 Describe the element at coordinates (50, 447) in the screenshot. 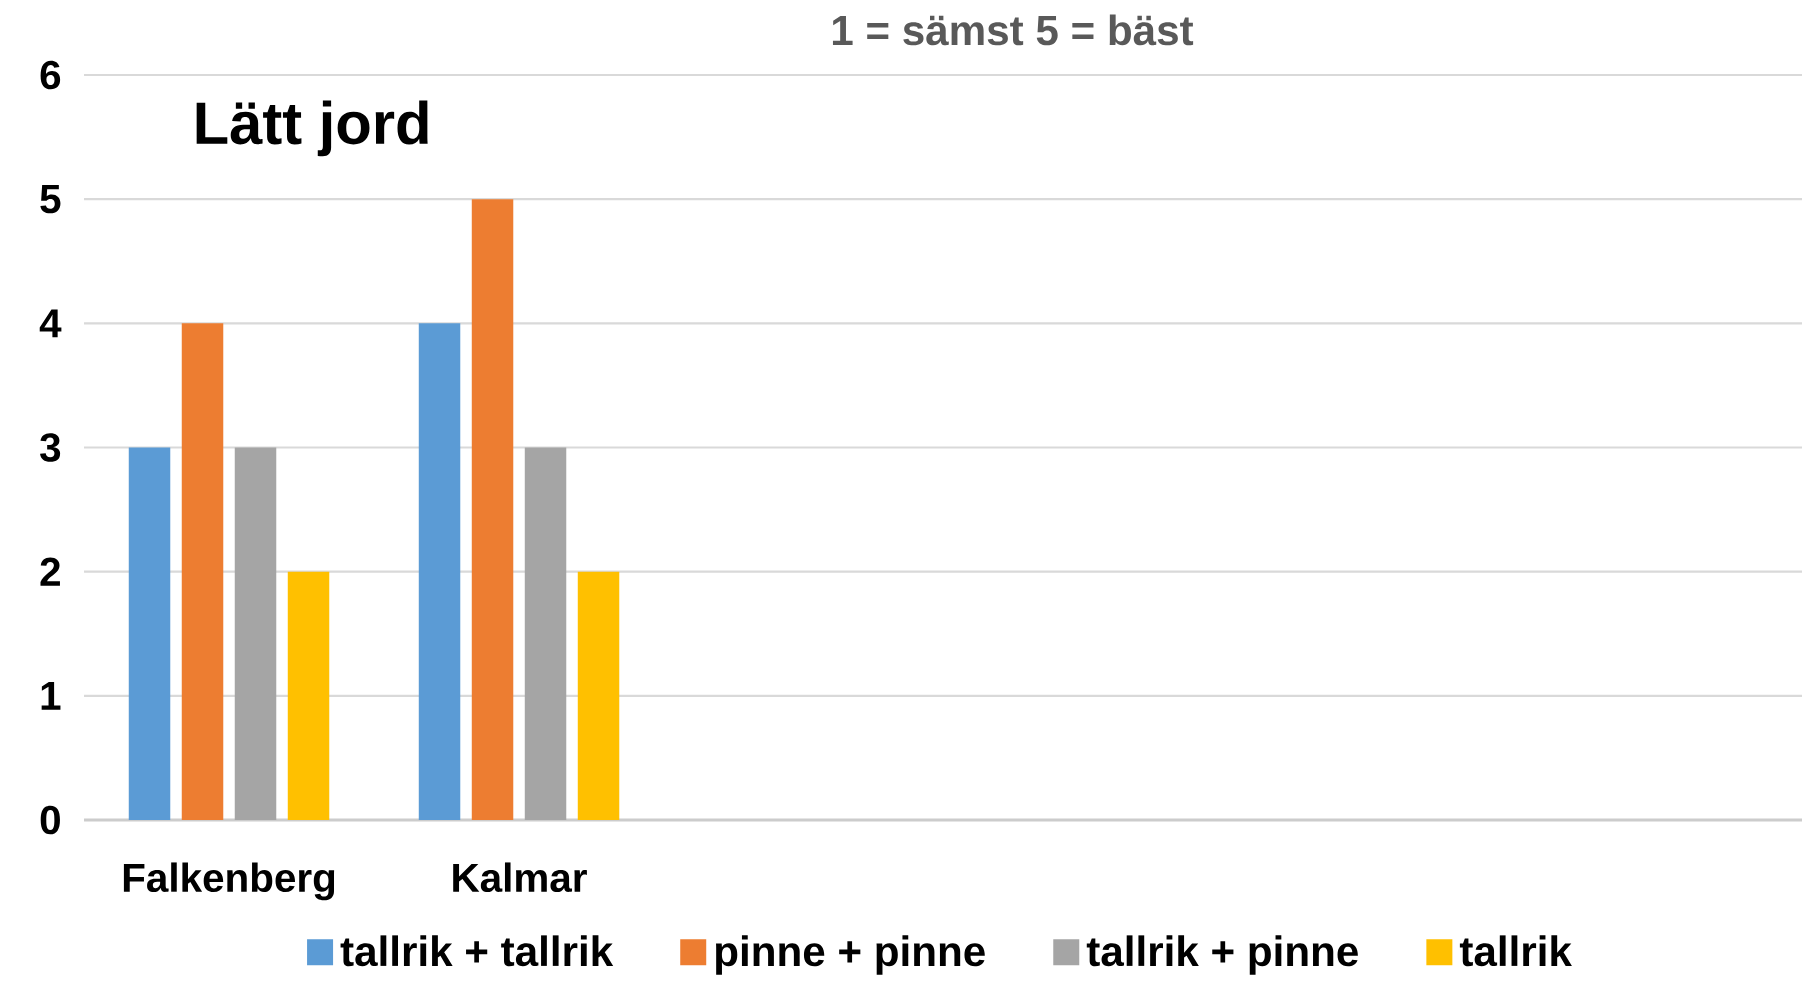

I see `y-tick-label: 3` at that location.